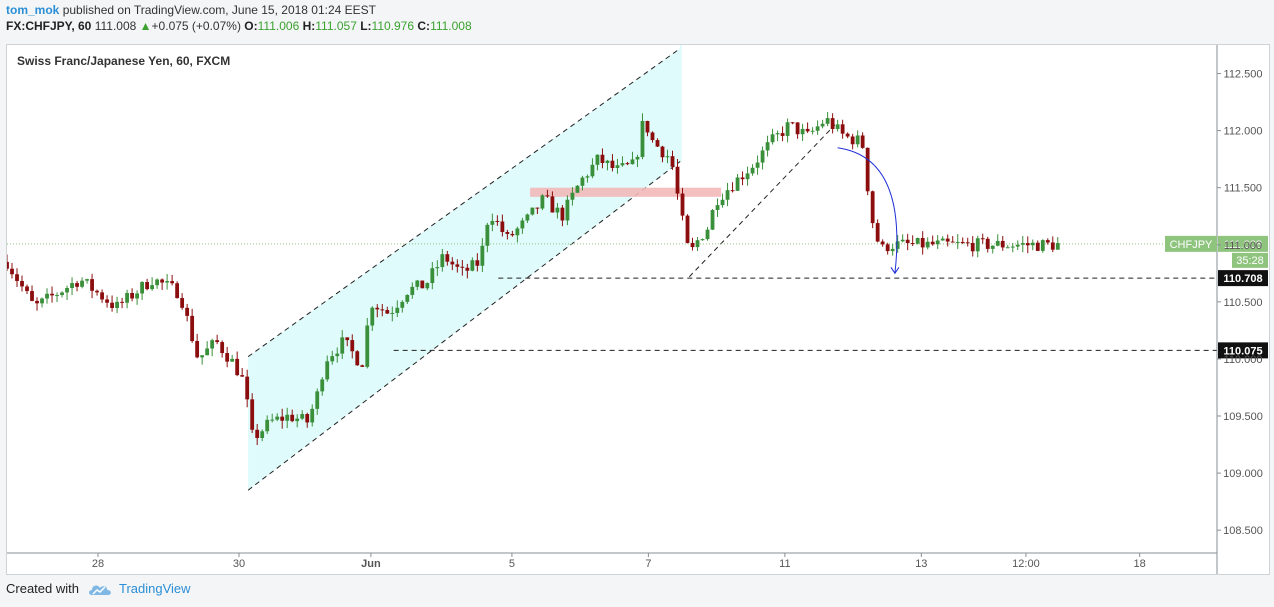 The height and width of the screenshot is (607, 1274). I want to click on open-value: 111.006, so click(278, 26).